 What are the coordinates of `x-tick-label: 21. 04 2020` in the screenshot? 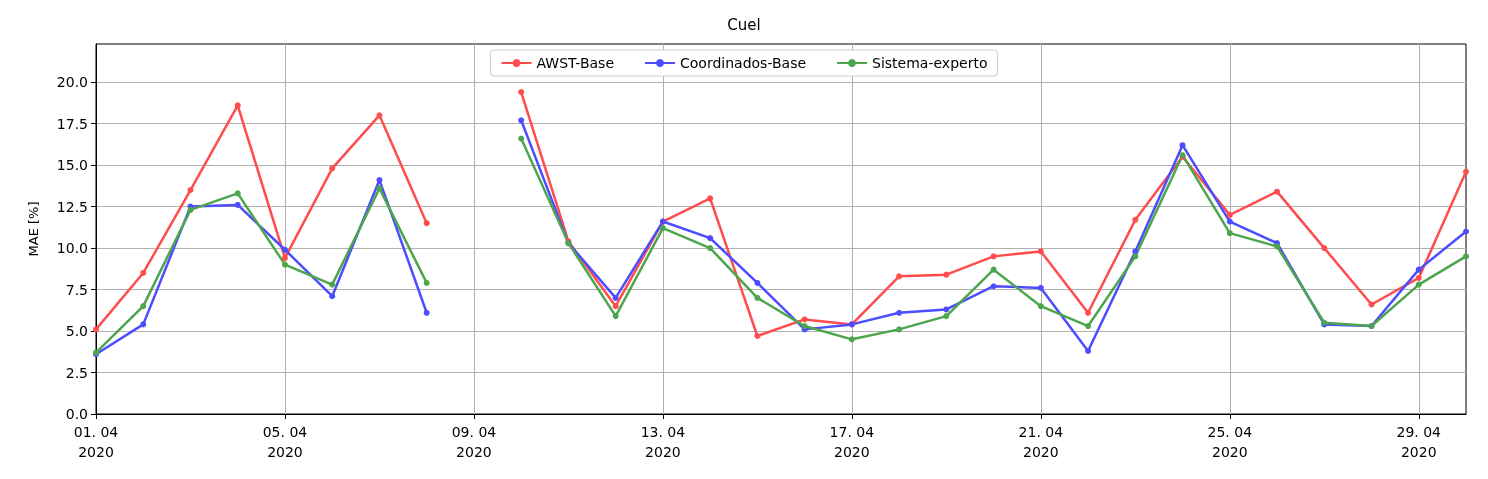 It's located at (1041, 442).